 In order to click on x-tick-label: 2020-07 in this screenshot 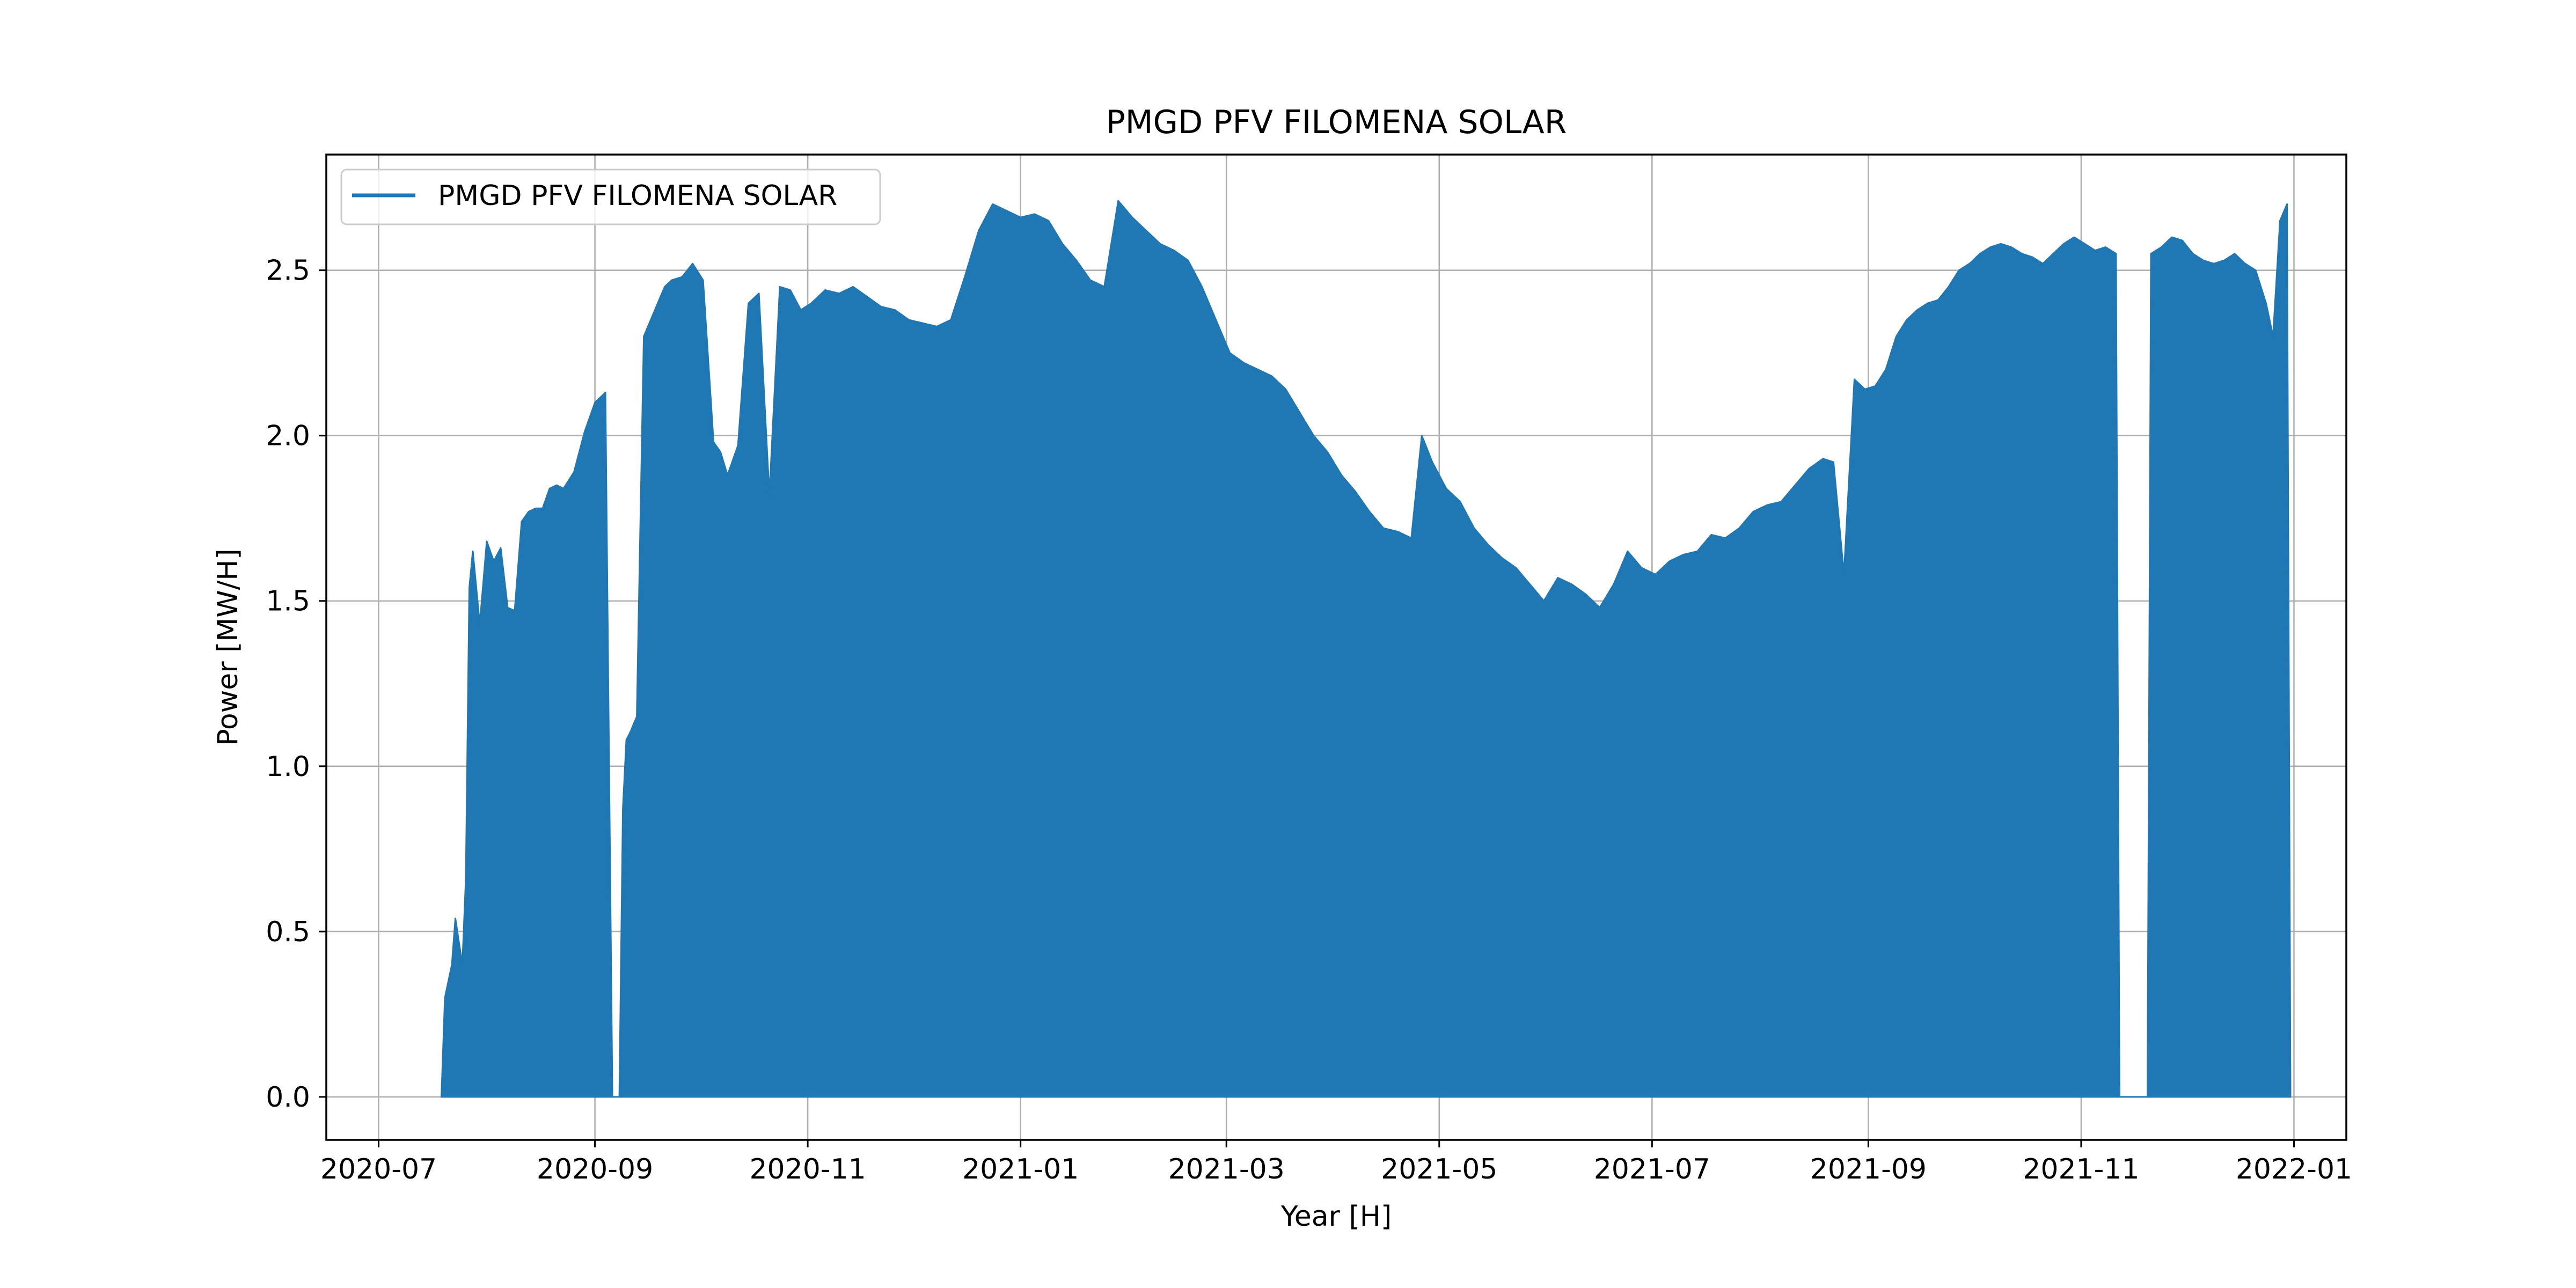, I will do `click(378, 1169)`.